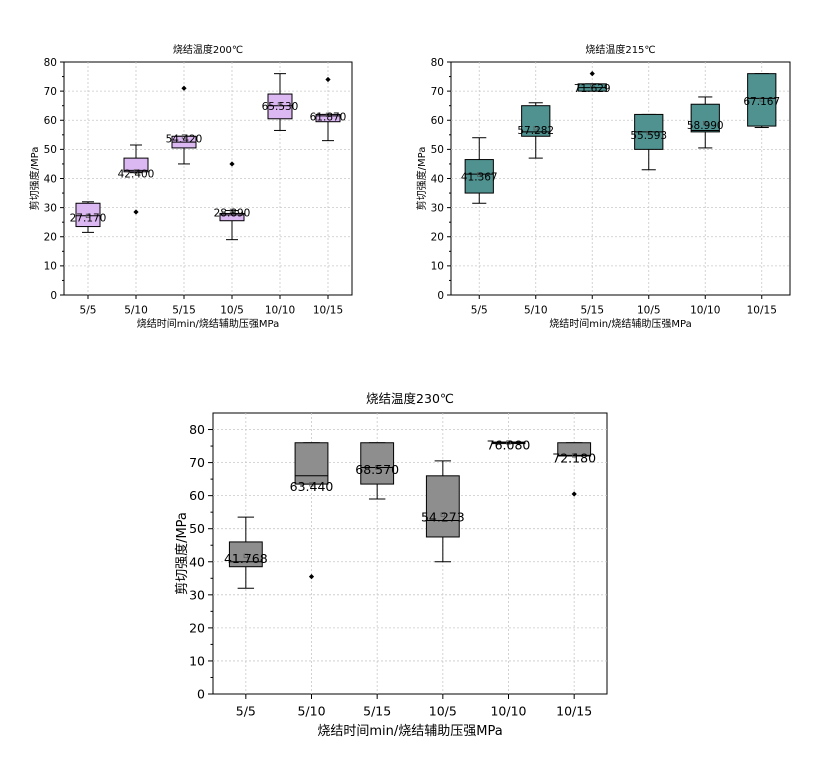 The width and height of the screenshot is (823, 758). I want to click on box-group: 41.768, so click(246, 552).